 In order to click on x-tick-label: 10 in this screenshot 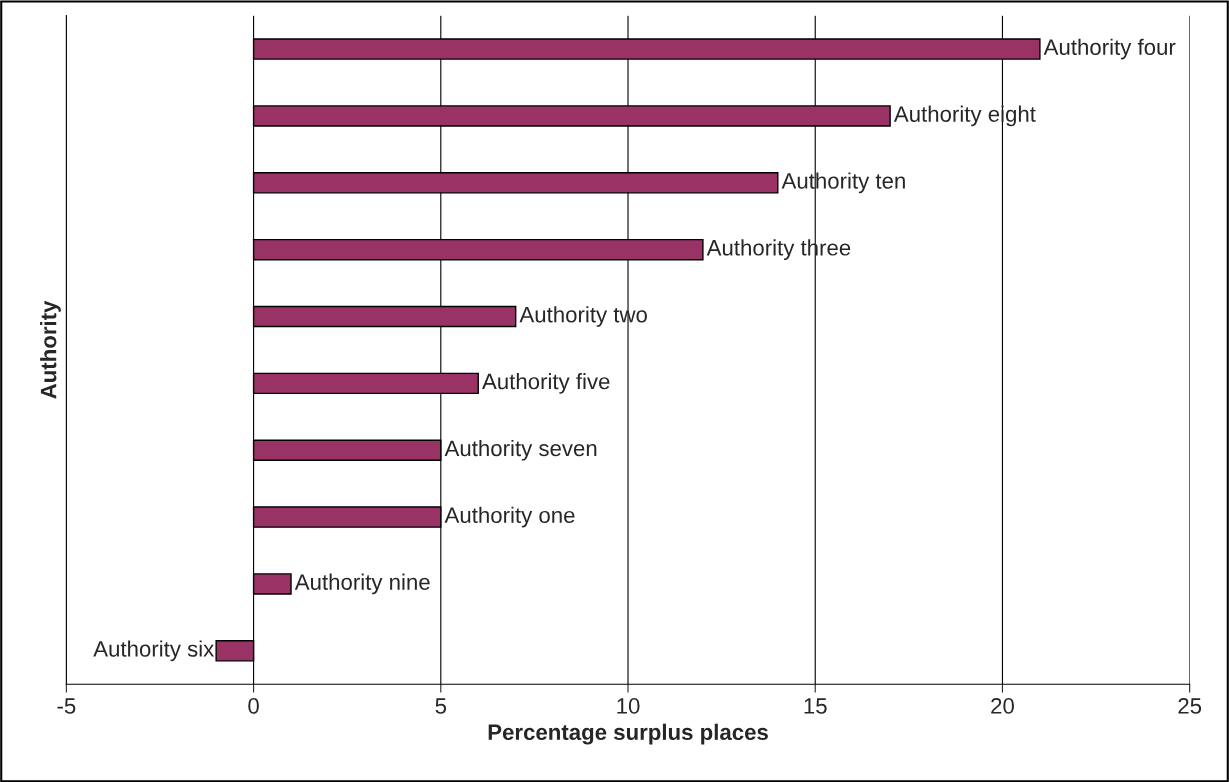, I will do `click(628, 706)`.